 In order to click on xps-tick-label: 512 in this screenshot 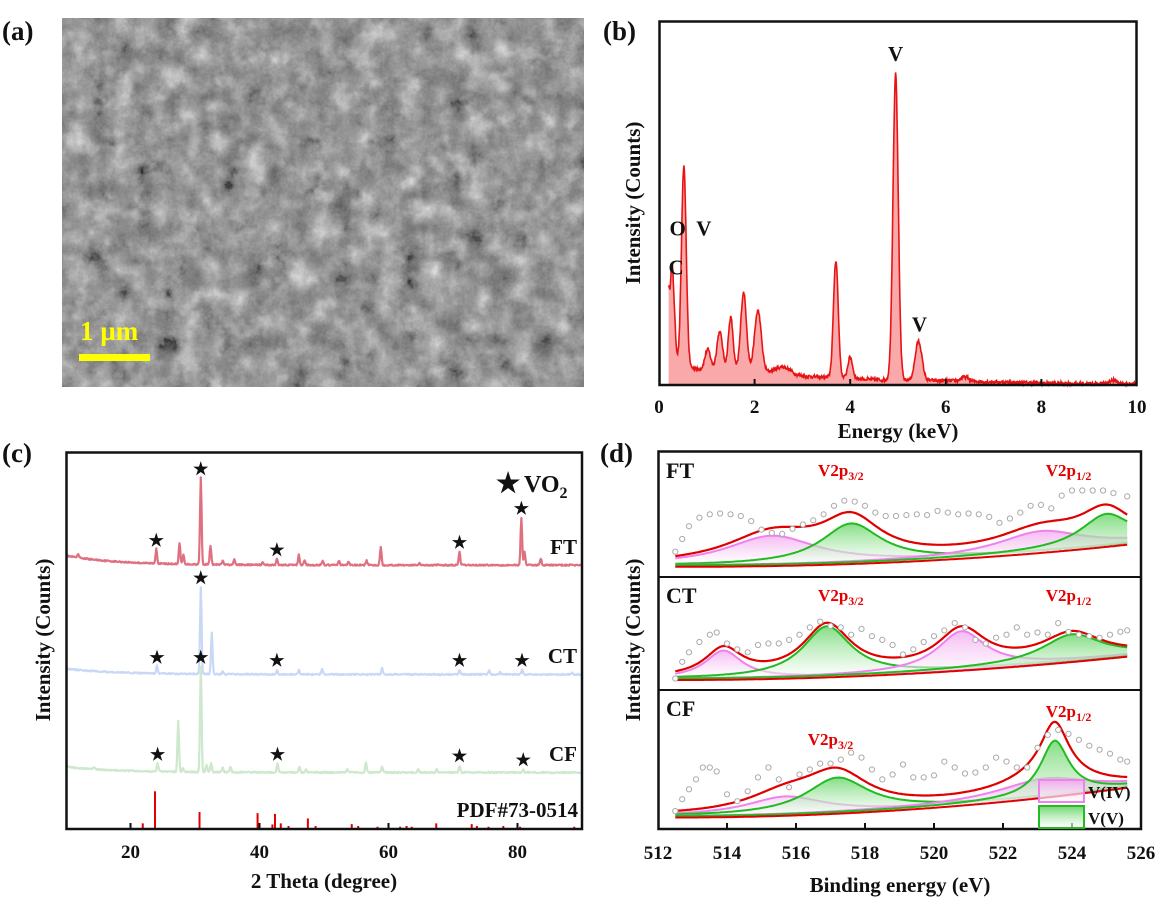, I will do `click(658, 853)`.